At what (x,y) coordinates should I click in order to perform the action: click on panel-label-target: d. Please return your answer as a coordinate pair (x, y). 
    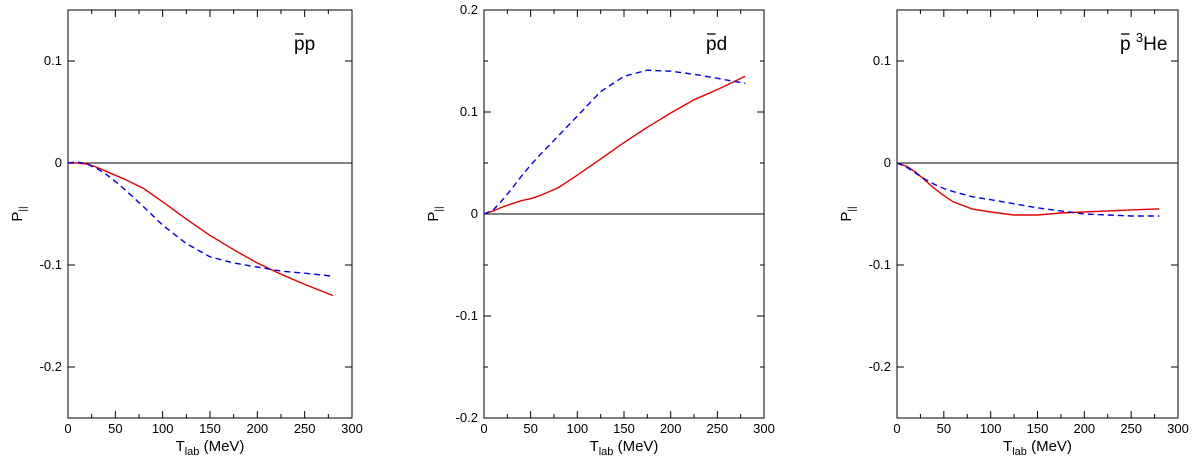
    Looking at the image, I should click on (722, 44).